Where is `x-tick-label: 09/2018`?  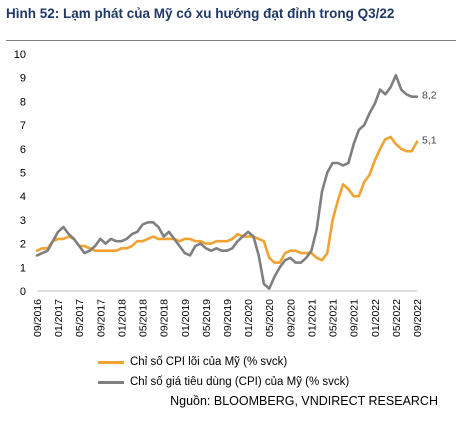
x-tick-label: 09/2018 is located at coordinates (165, 318).